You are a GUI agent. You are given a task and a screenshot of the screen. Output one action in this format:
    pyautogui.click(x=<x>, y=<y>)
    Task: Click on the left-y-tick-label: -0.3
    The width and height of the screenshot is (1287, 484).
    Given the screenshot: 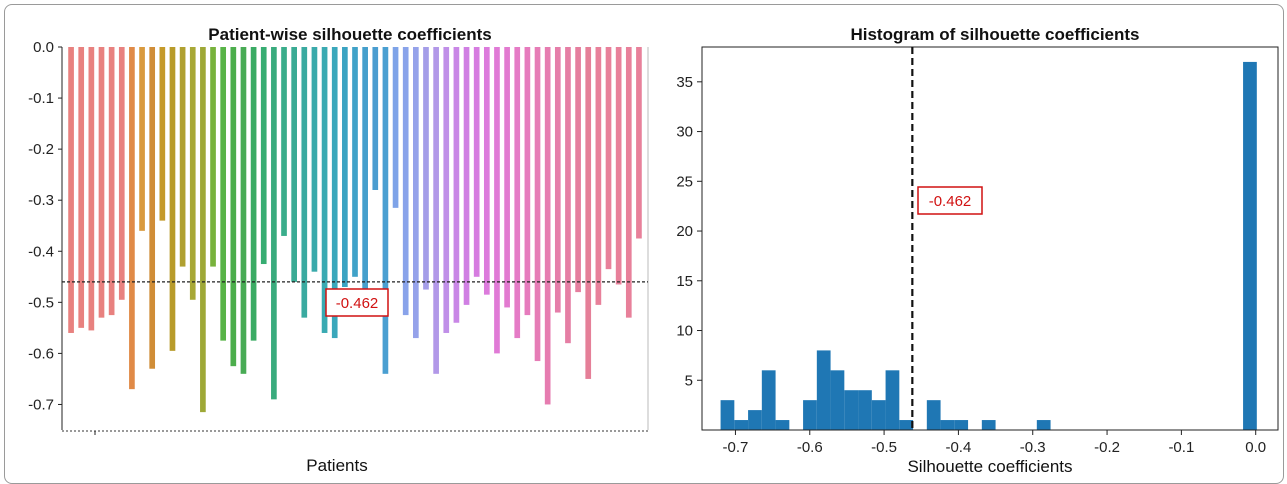 What is the action you would take?
    pyautogui.click(x=41, y=200)
    